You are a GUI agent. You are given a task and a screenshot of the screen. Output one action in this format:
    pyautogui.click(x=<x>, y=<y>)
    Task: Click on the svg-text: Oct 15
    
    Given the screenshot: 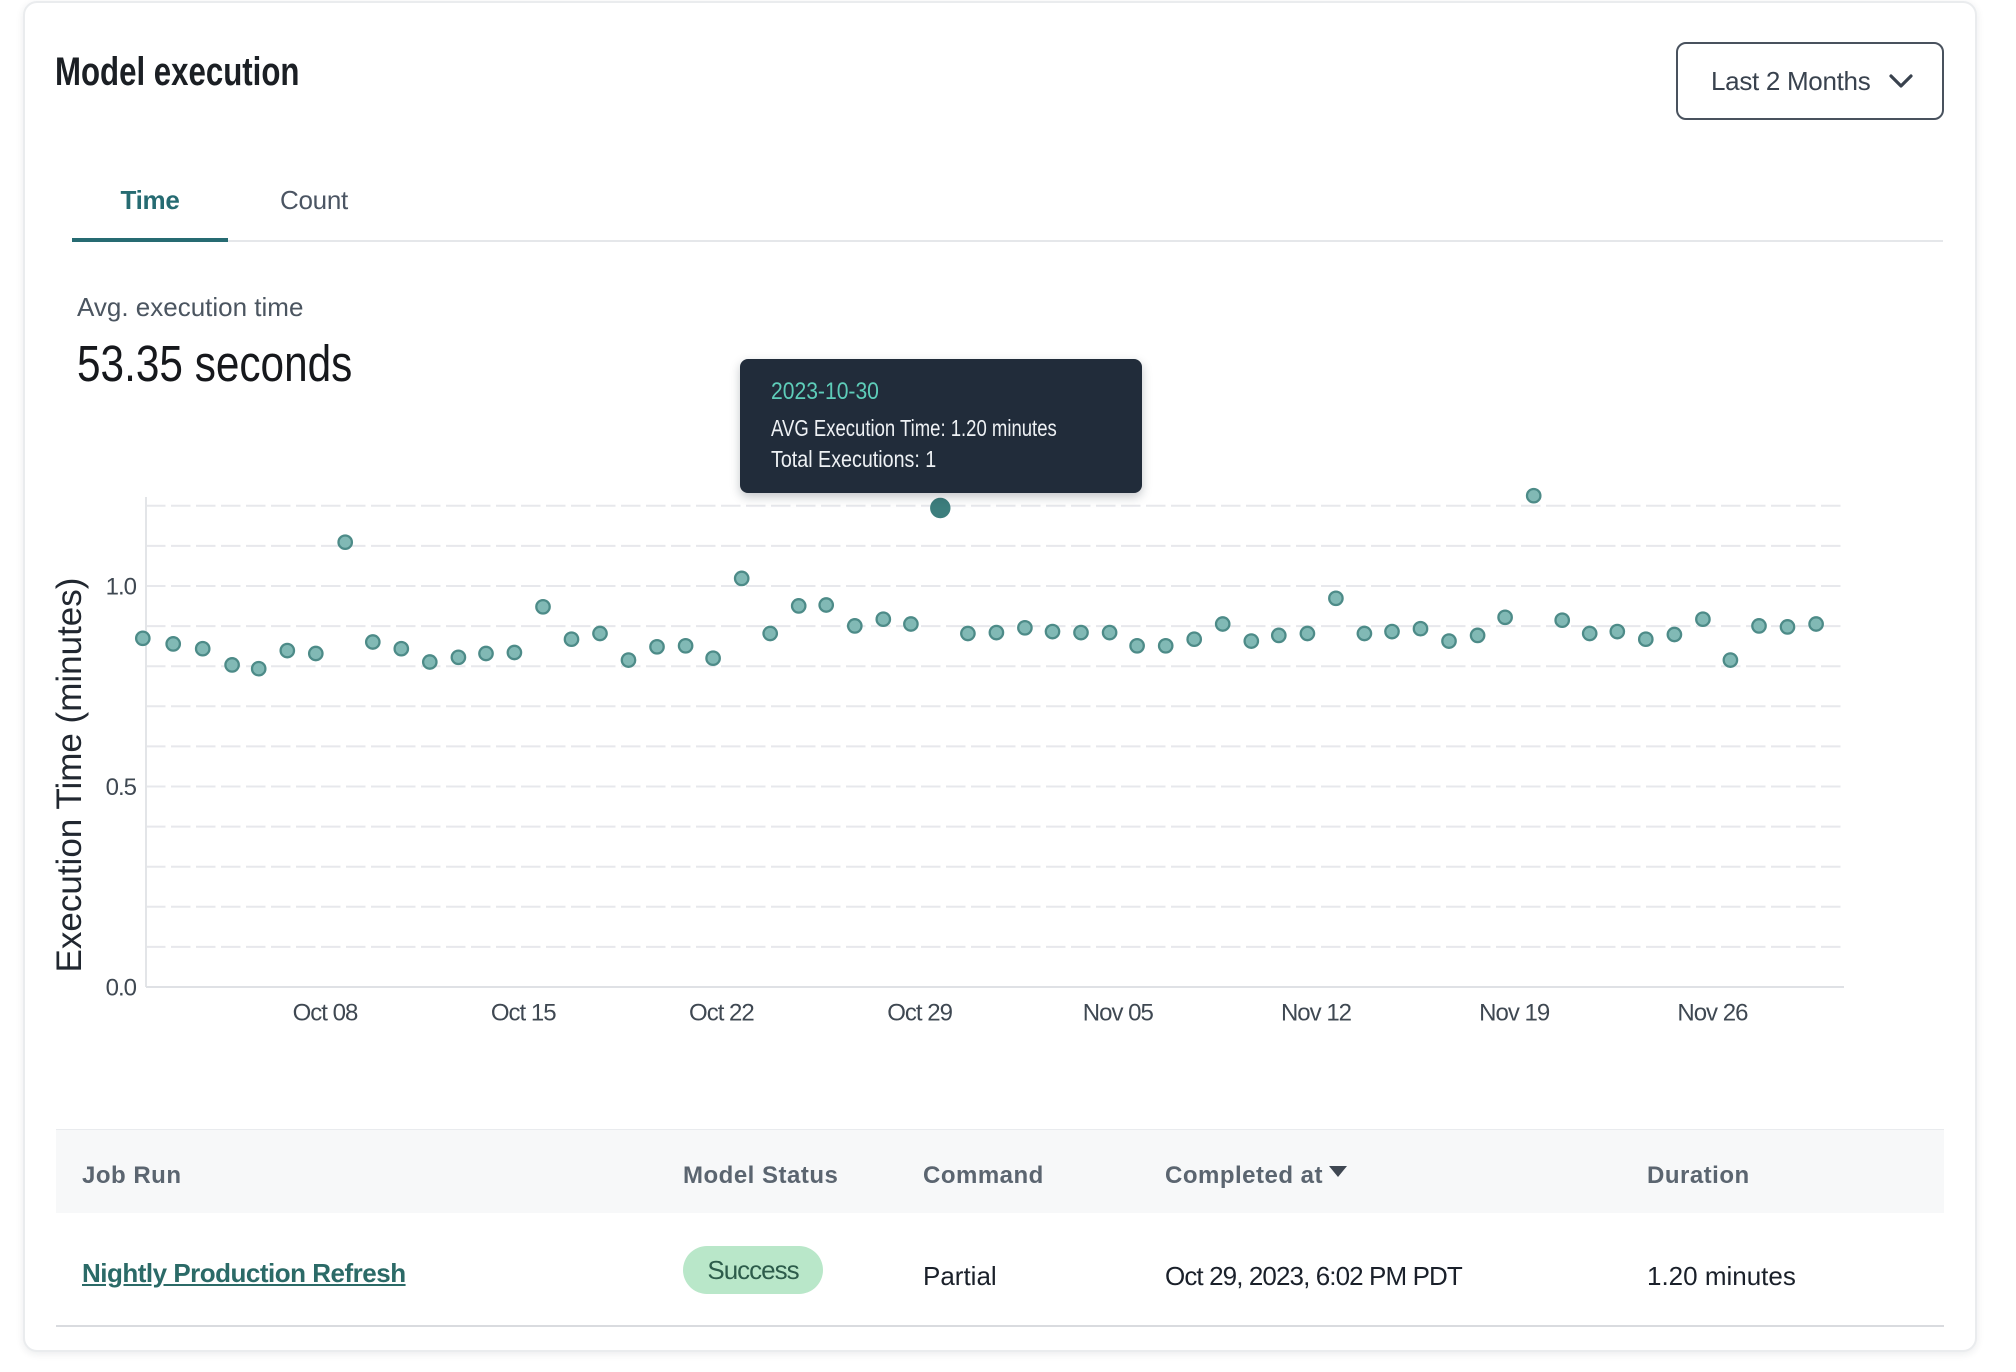 What is the action you would take?
    pyautogui.click(x=523, y=1013)
    